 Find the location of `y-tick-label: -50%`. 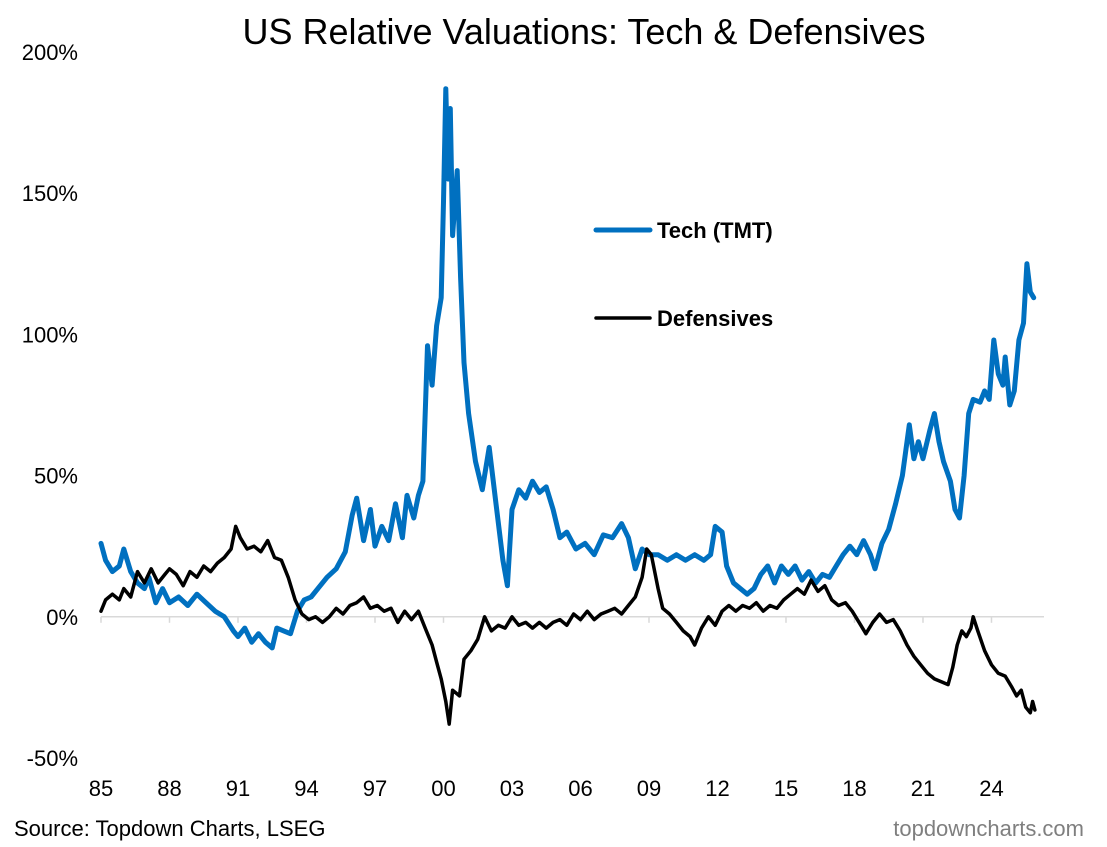

y-tick-label: -50% is located at coordinates (52, 758).